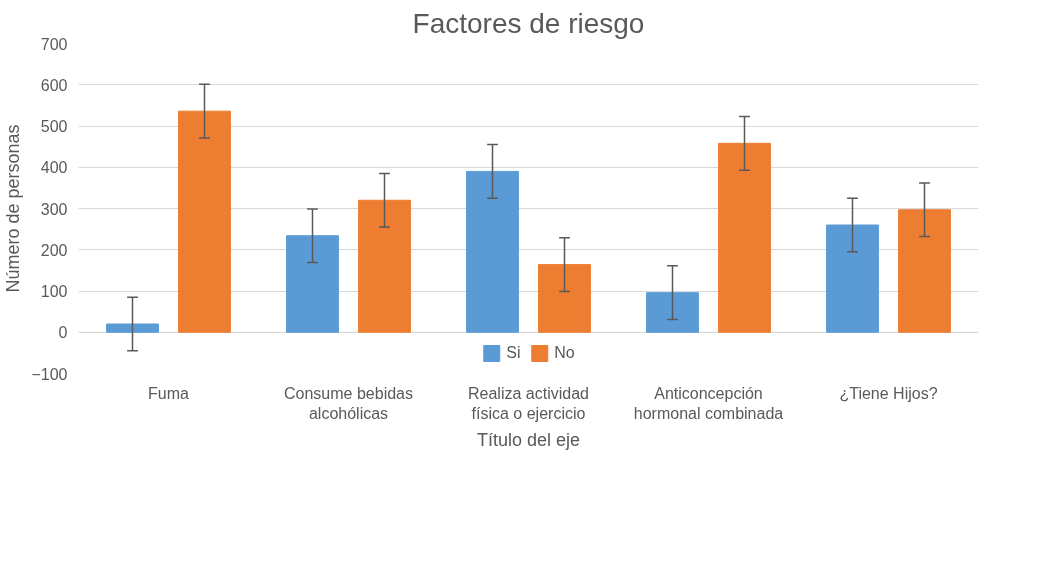 Image resolution: width=1060 pixels, height=583 pixels. Describe the element at coordinates (888, 393) in the screenshot. I see `x-tick-label: ¿Tiene Hijos?` at that location.